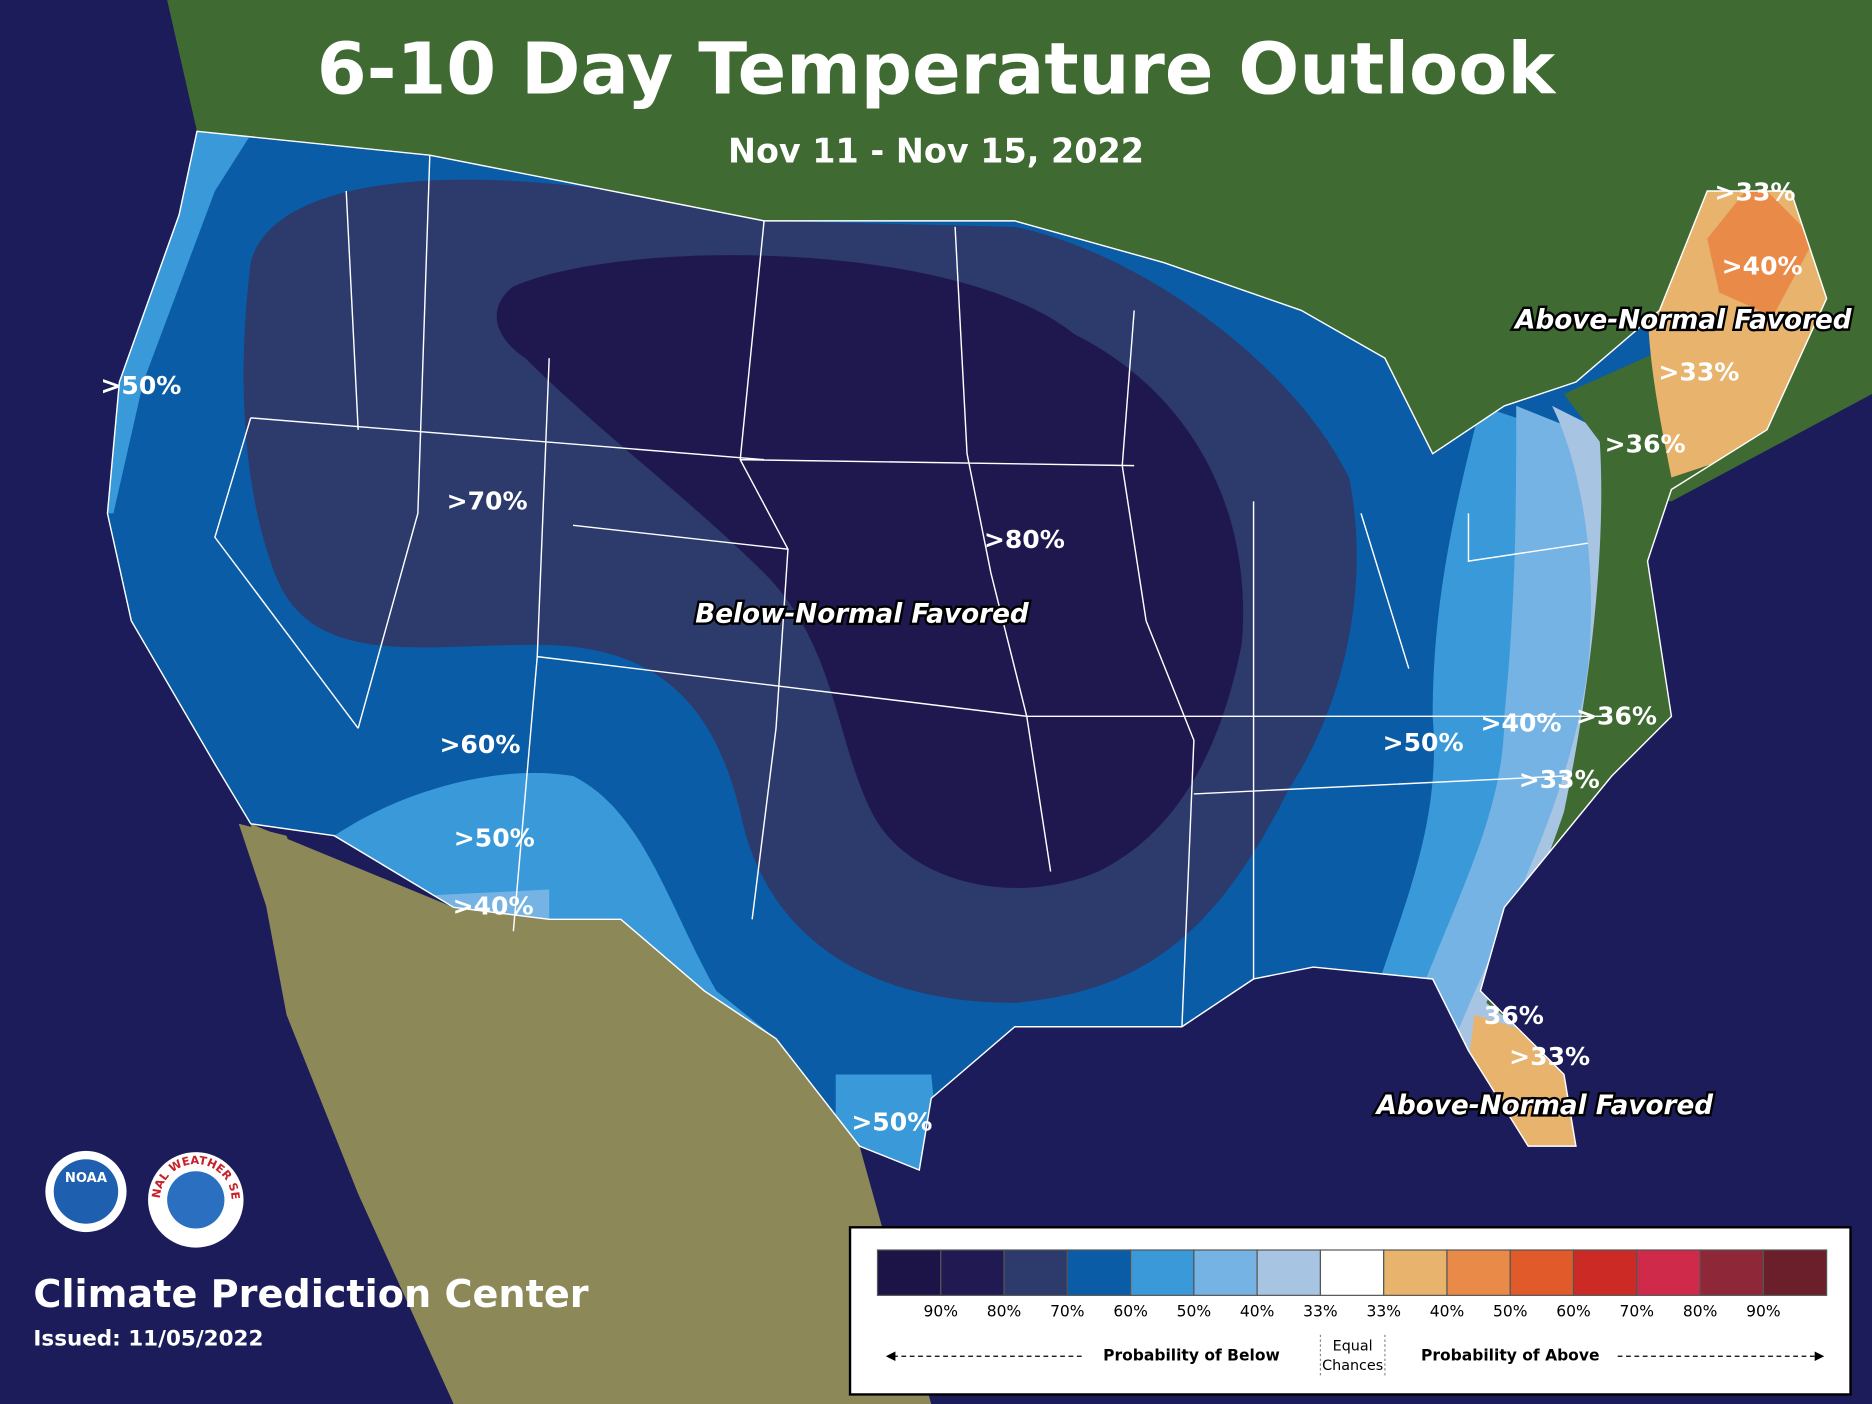 The height and width of the screenshot is (1404, 1872). What do you see at coordinates (862, 614) in the screenshot?
I see `favored-label: Below-Normal Favored` at bounding box center [862, 614].